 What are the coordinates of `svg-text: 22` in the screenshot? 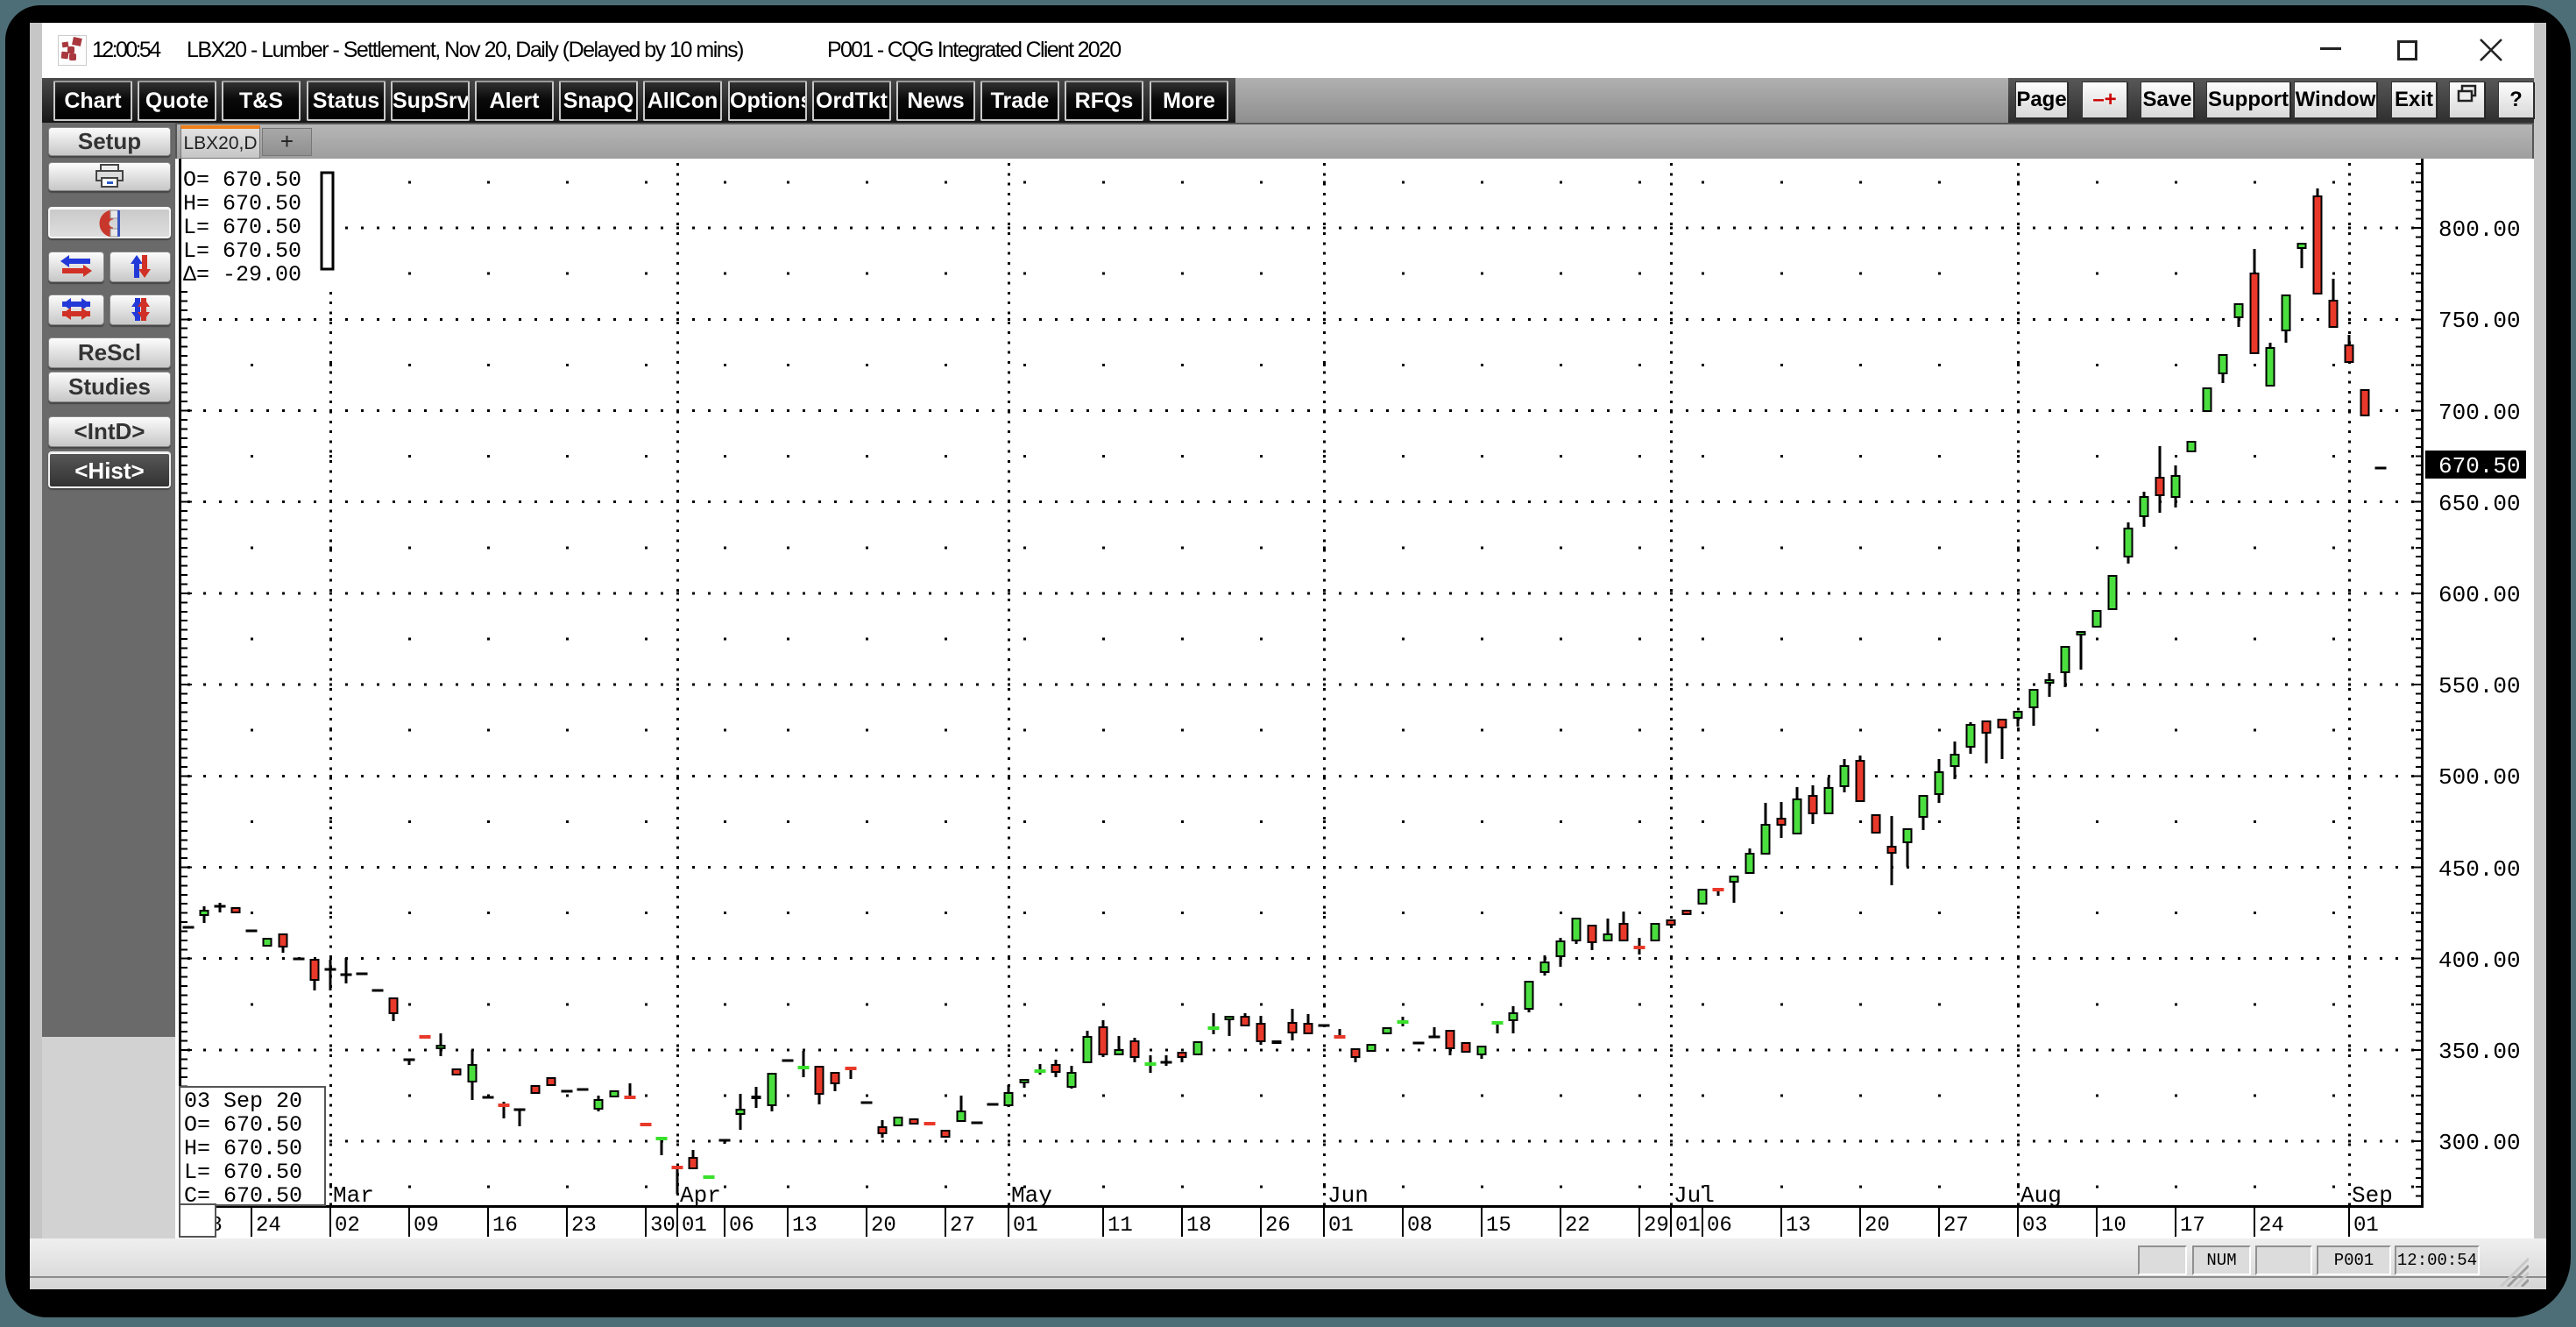 It's located at (1577, 1226).